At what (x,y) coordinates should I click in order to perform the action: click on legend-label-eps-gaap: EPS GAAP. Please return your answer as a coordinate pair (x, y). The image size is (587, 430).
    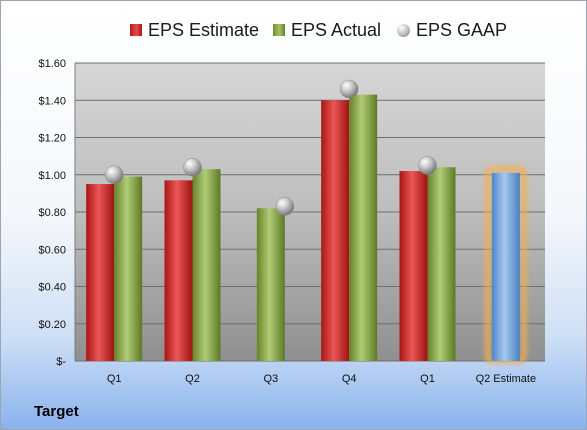
    Looking at the image, I should click on (462, 29).